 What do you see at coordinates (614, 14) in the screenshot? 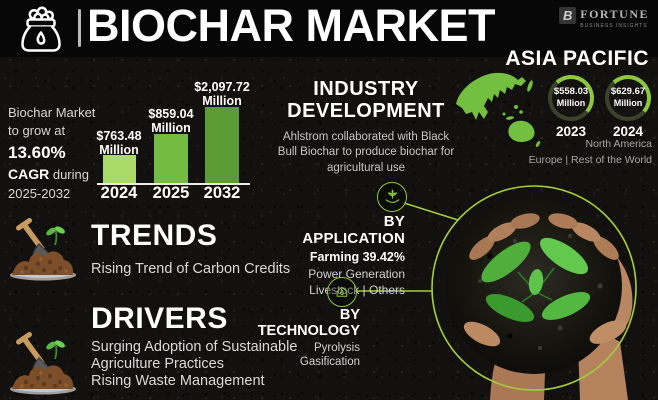
I see `brand-name: FORTUNE` at bounding box center [614, 14].